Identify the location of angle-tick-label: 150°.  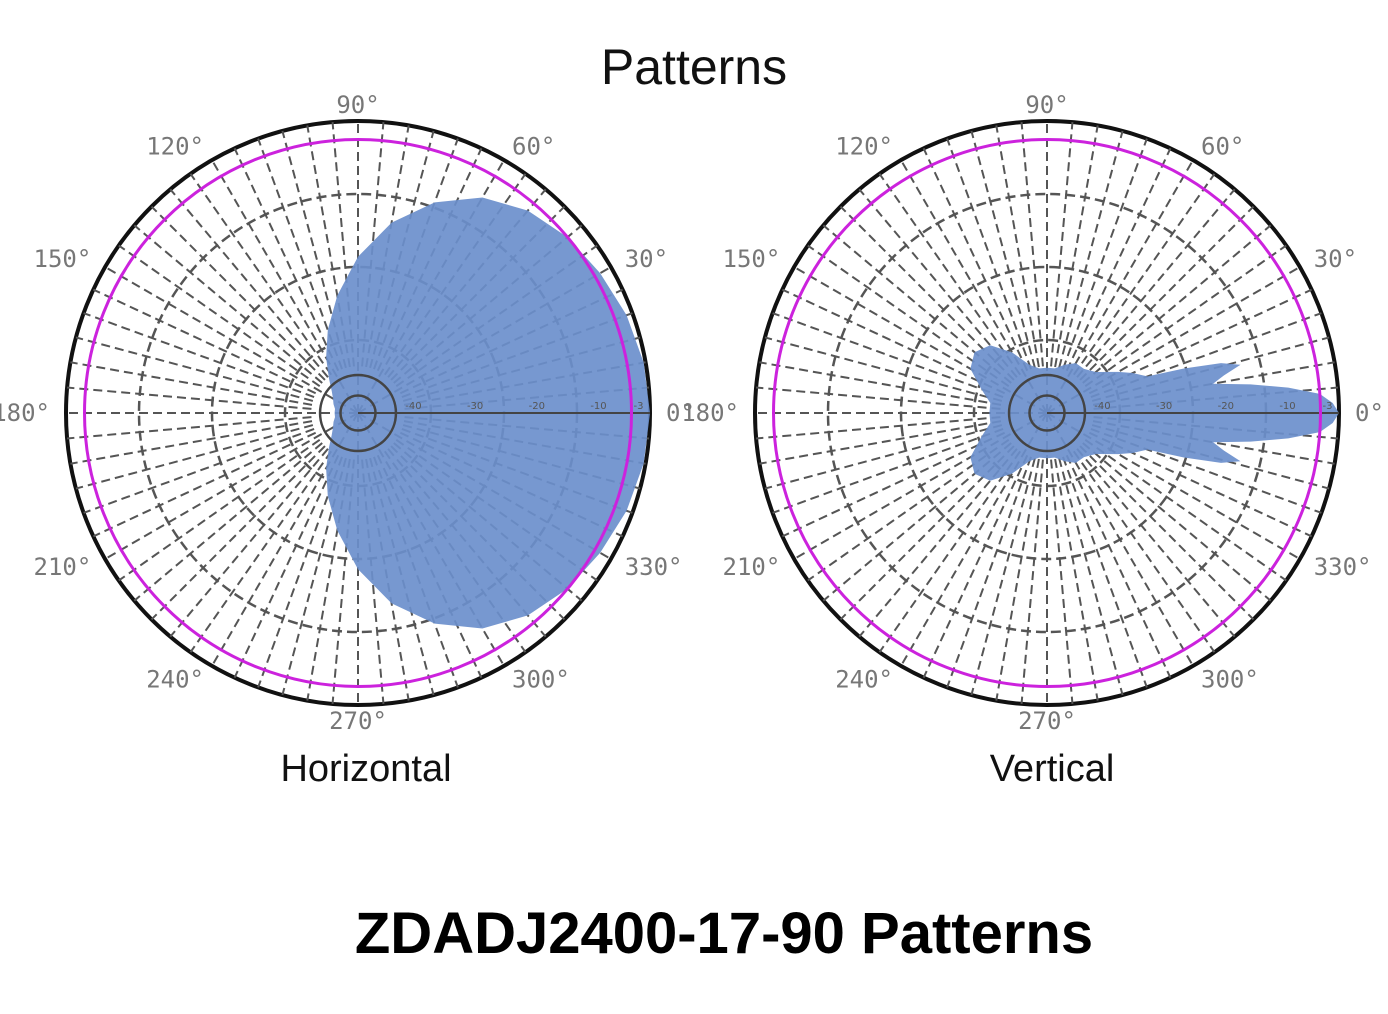
(752, 259).